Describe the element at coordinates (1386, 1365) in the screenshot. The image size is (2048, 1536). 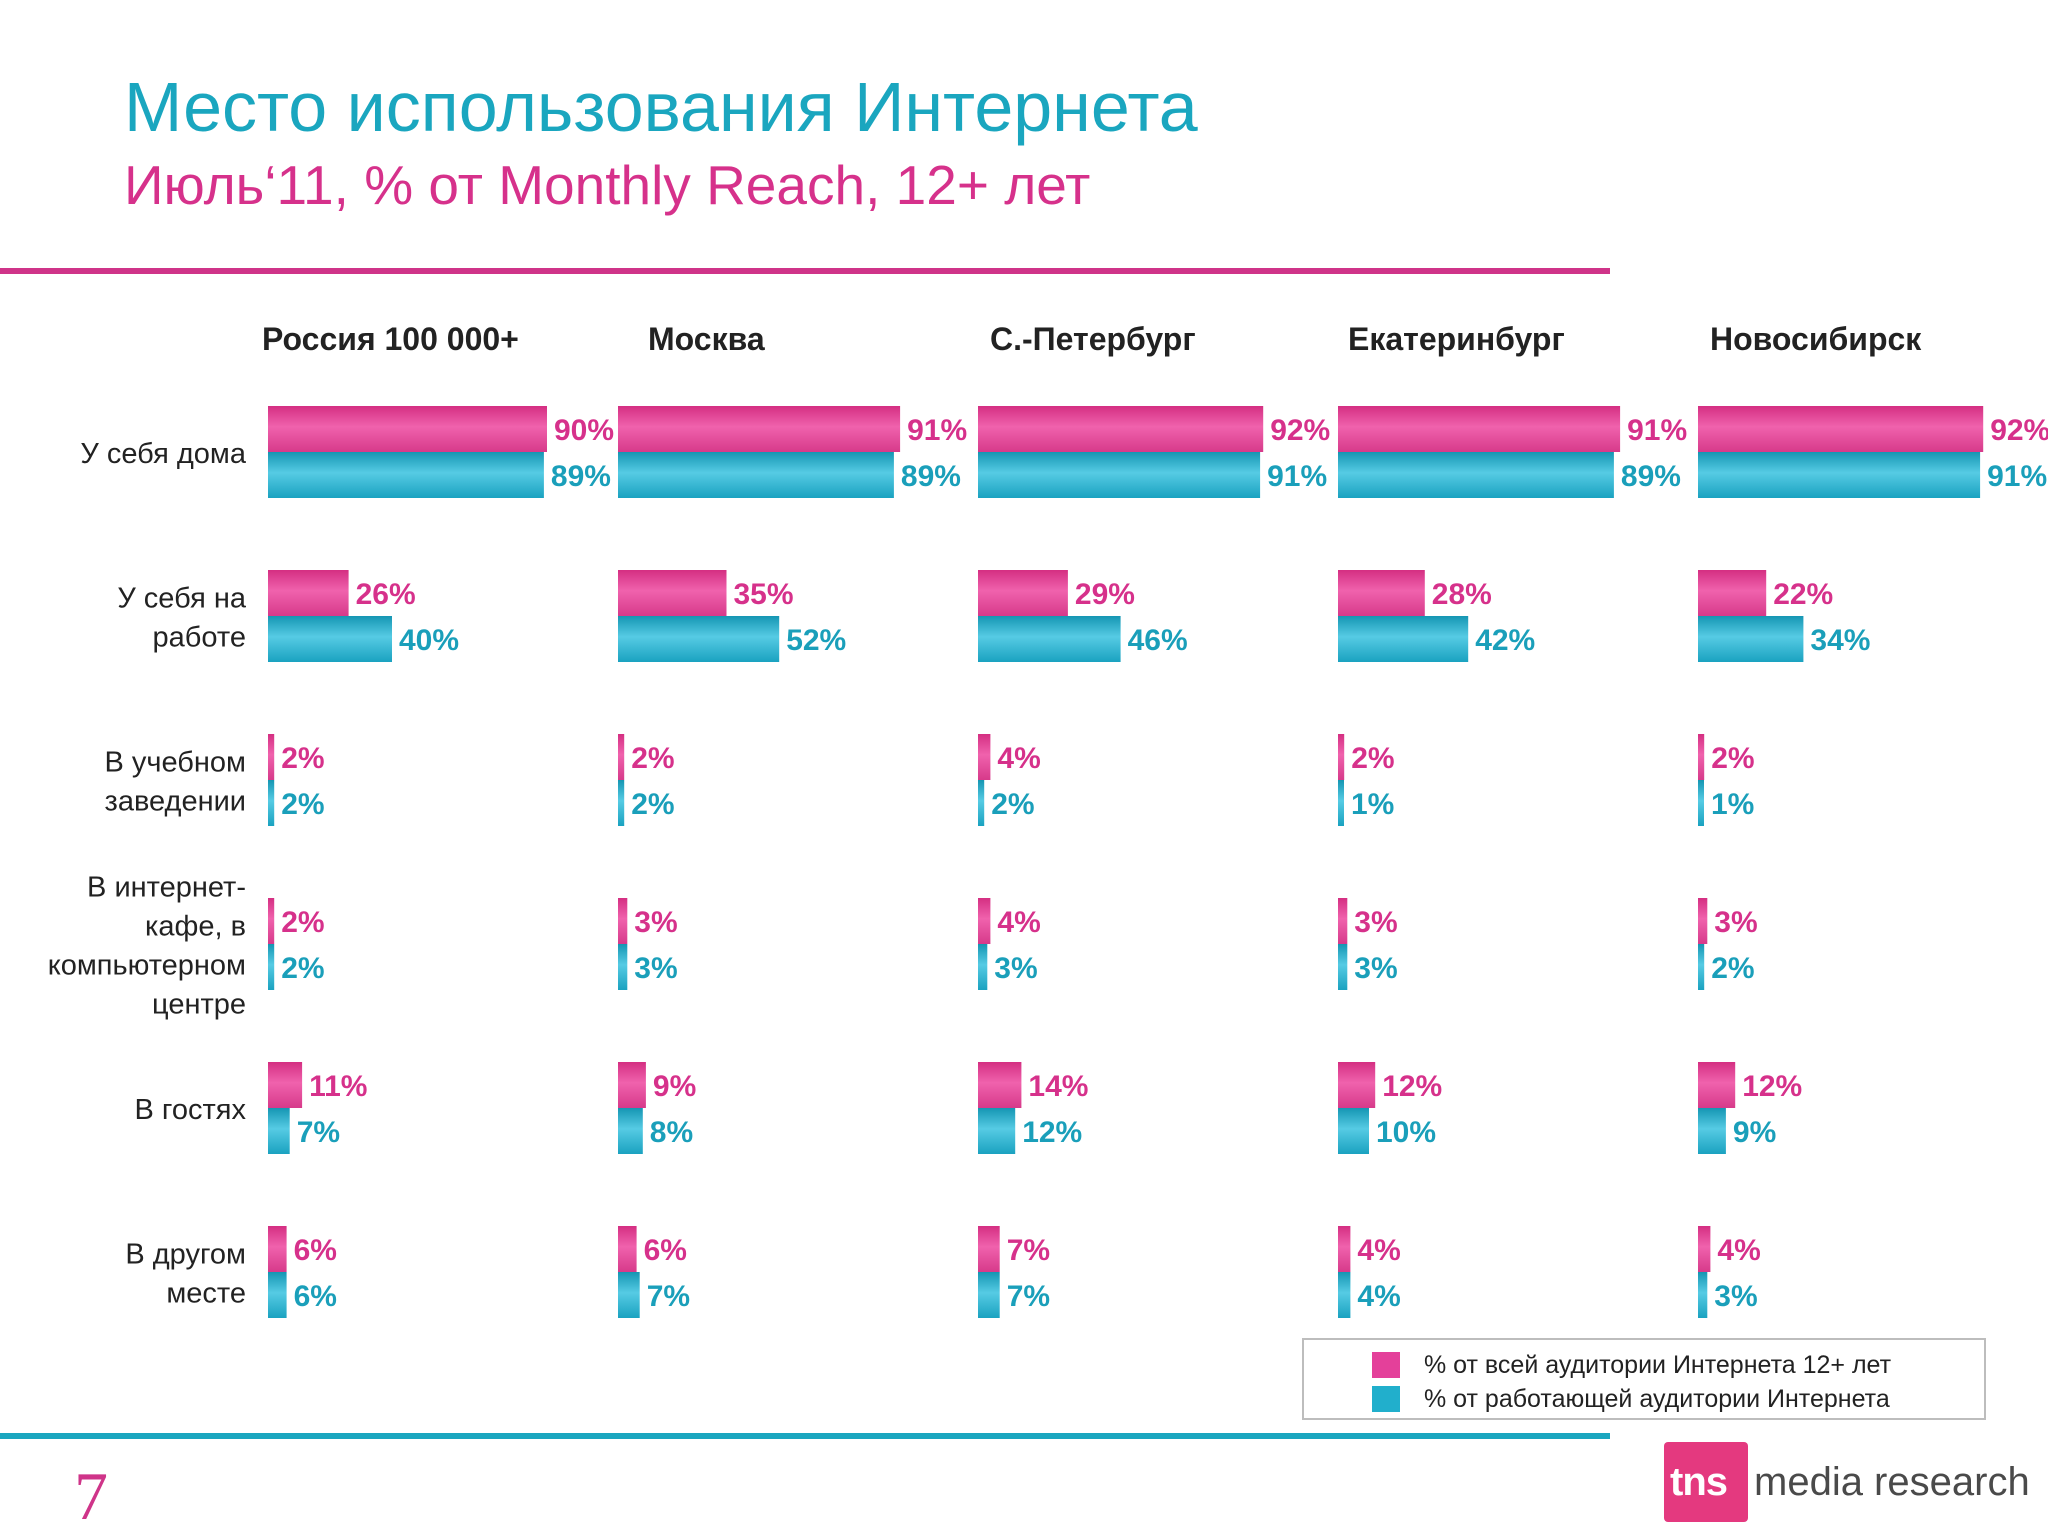
I see `legend-swatch-pink` at that location.